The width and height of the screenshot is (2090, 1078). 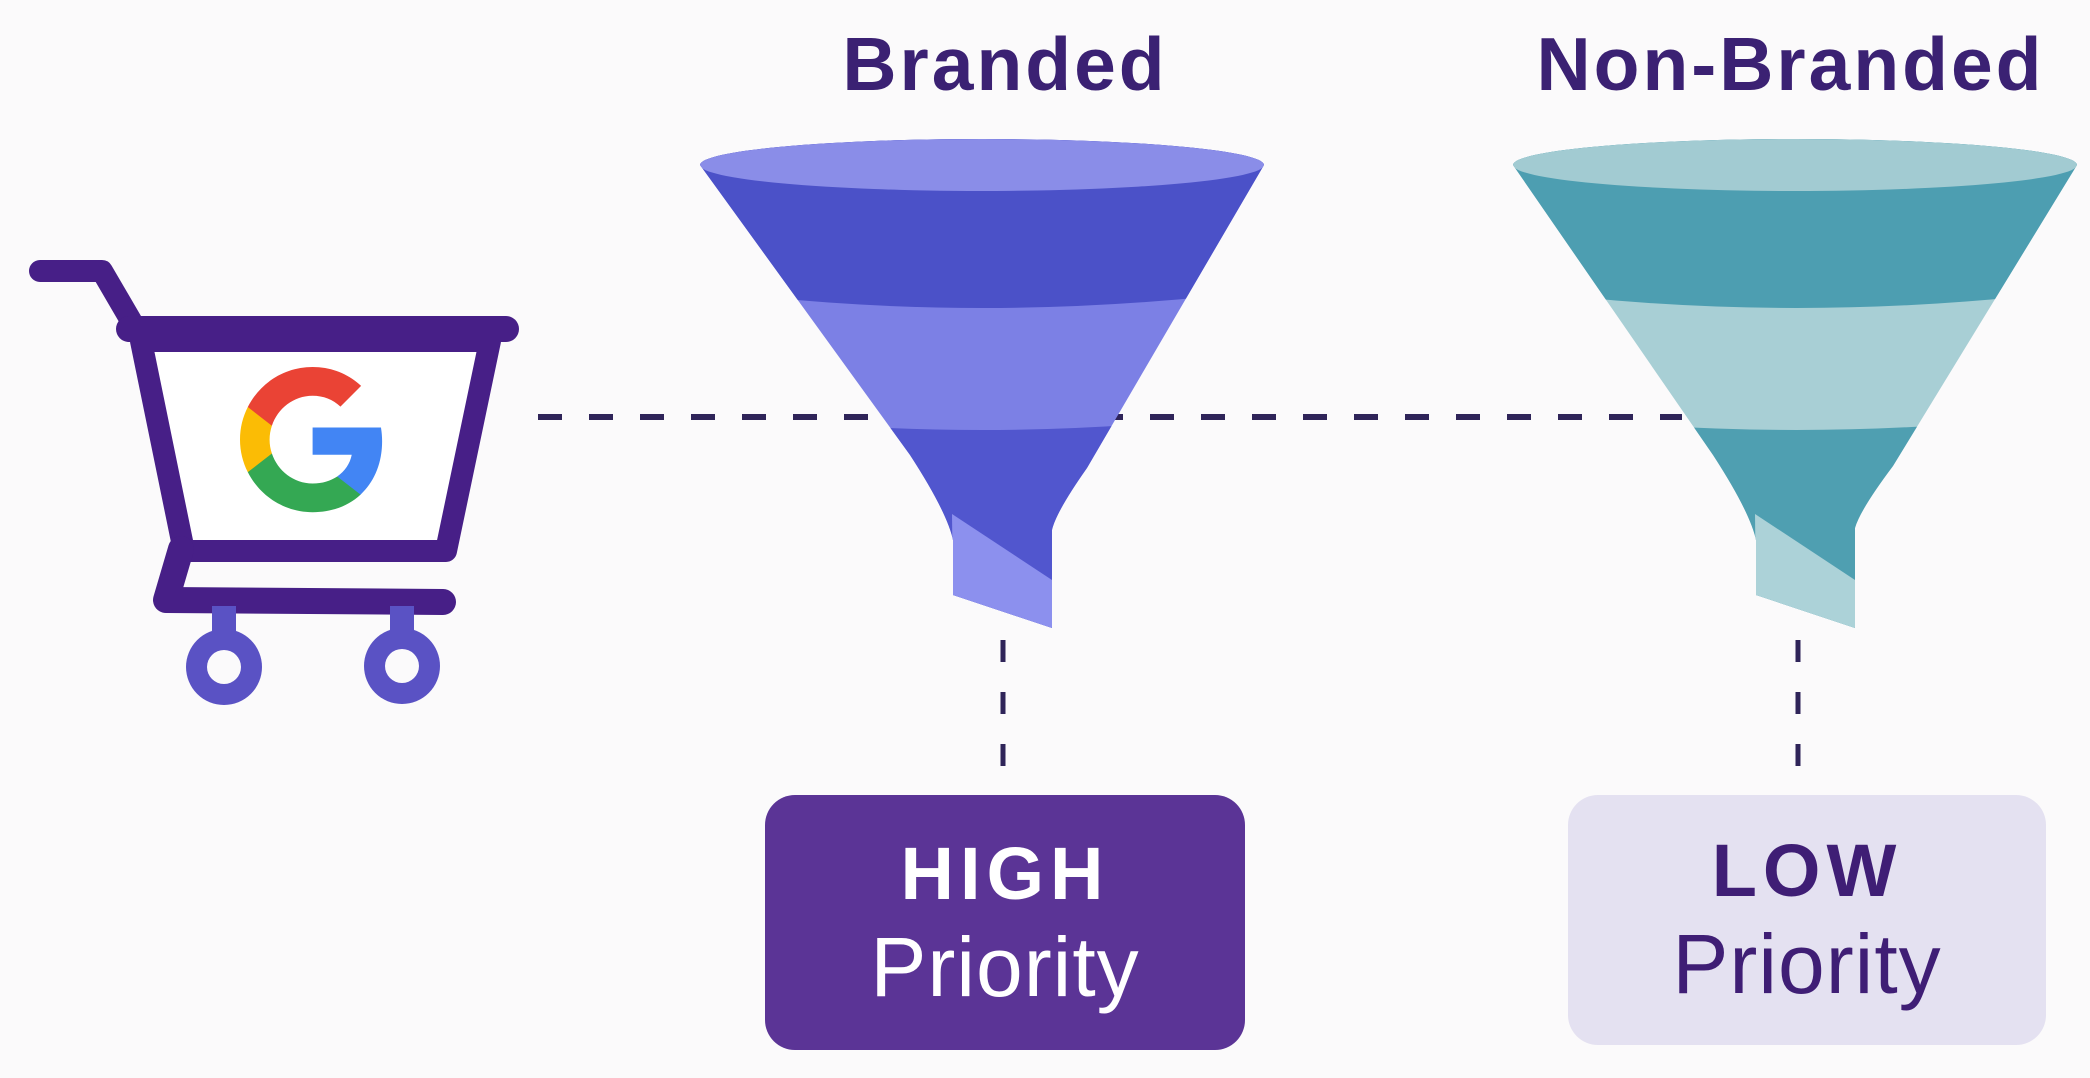 What do you see at coordinates (1790, 64) in the screenshot?
I see `non-branded-title: Non-Branded` at bounding box center [1790, 64].